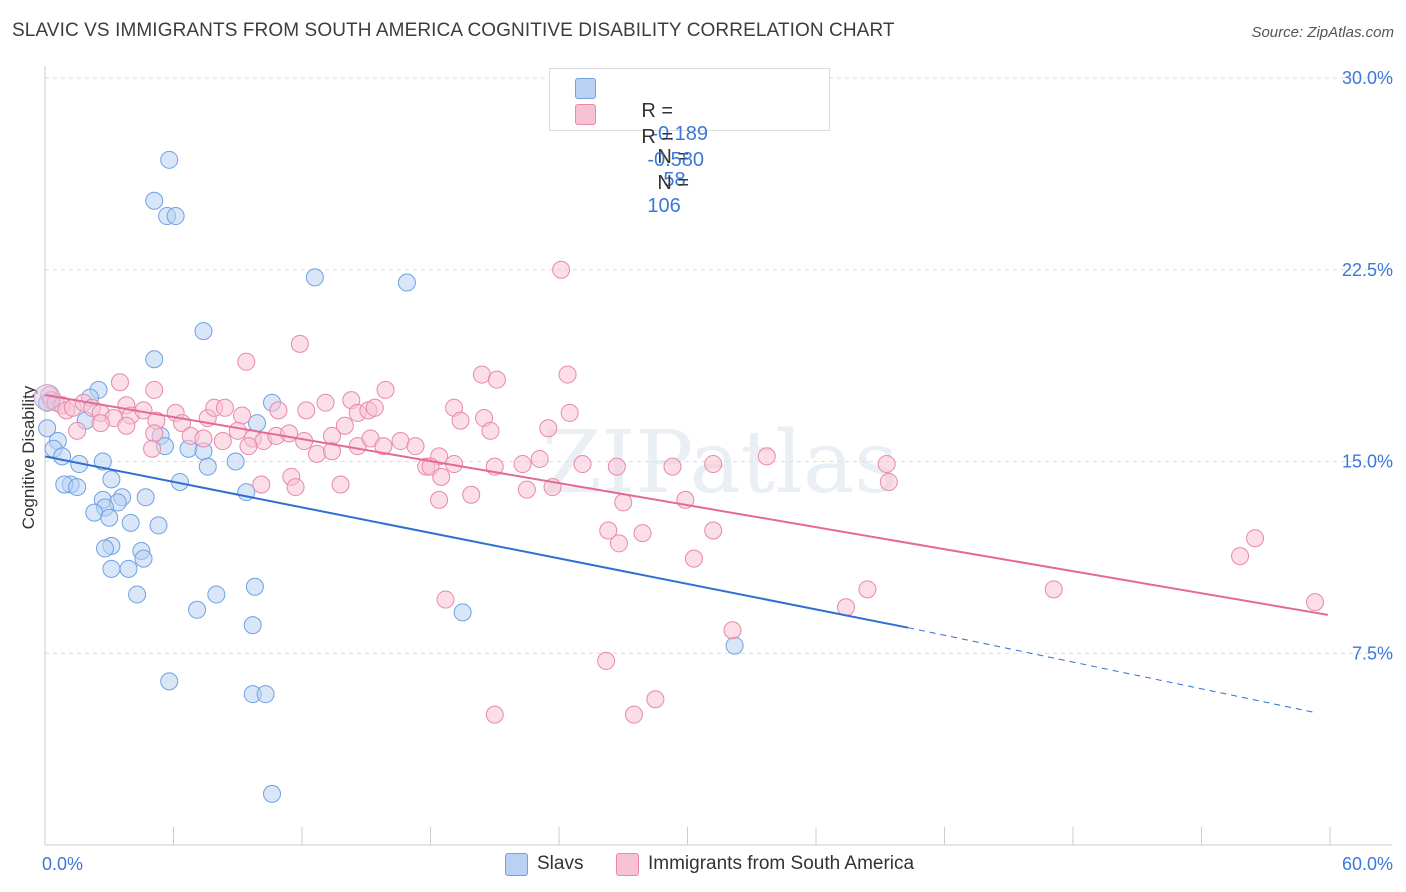 This screenshot has height=892, width=1406. What do you see at coordinates (28, 457) in the screenshot?
I see `y-axis-label: Cognitive Disability` at bounding box center [28, 457].